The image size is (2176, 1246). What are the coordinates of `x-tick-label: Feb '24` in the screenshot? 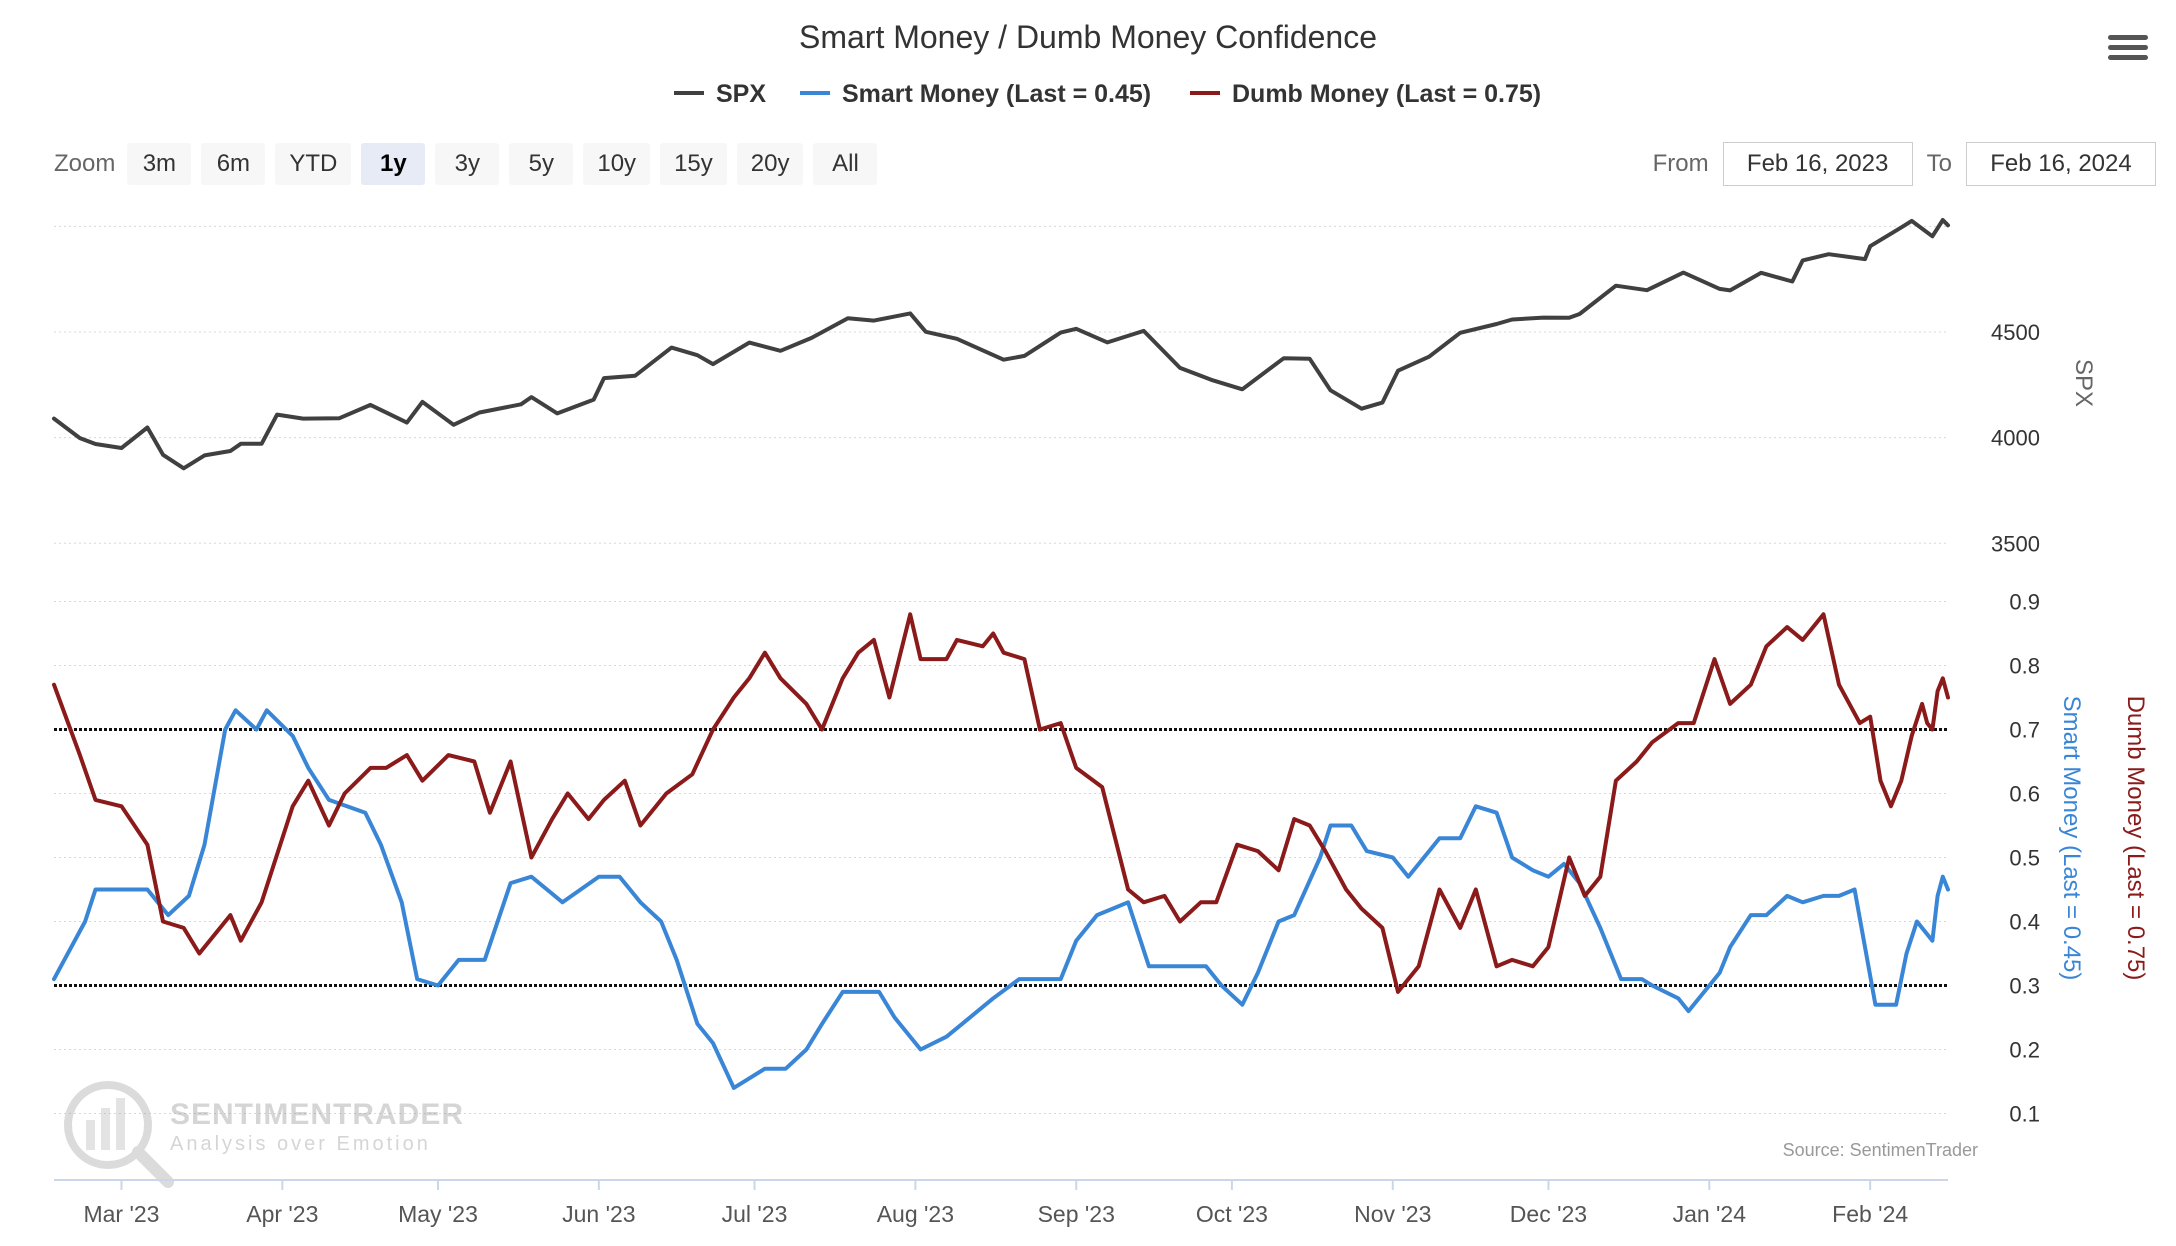 It's located at (1870, 1214).